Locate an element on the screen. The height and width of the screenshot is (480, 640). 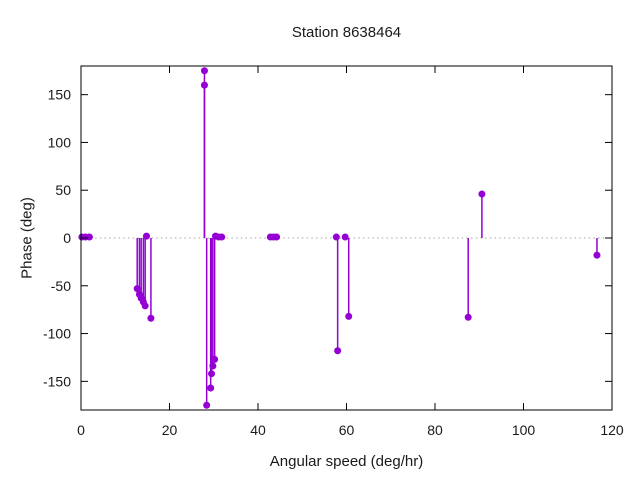
y-tick-label: 150 is located at coordinates (60, 95).